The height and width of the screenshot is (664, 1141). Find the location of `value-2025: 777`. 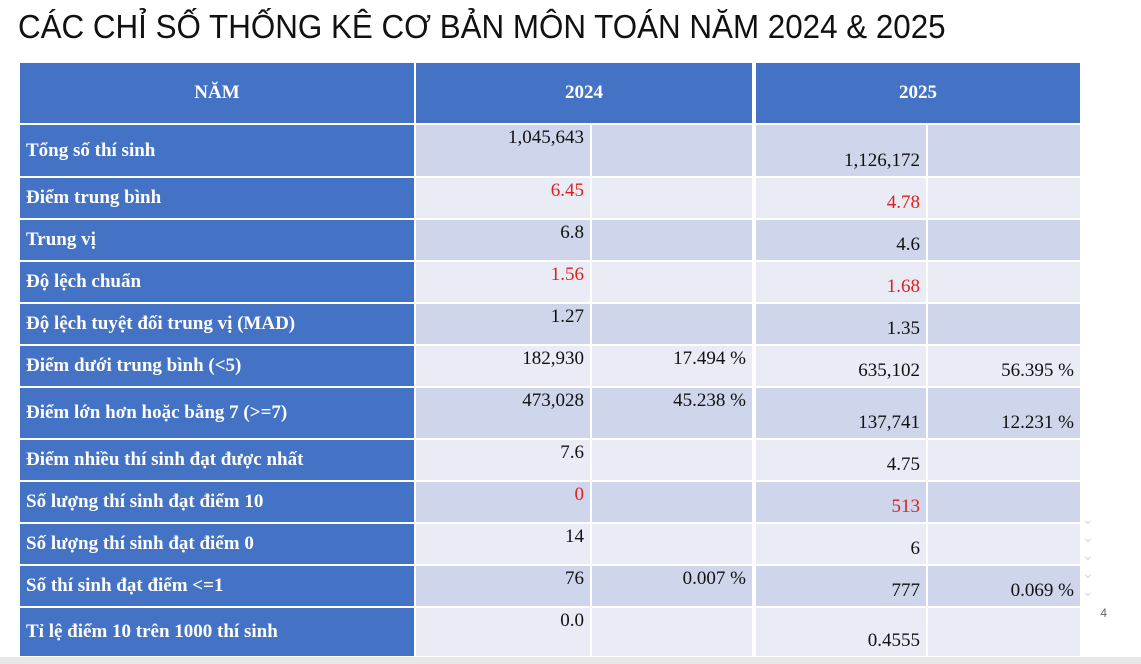

value-2025: 777 is located at coordinates (841, 586).